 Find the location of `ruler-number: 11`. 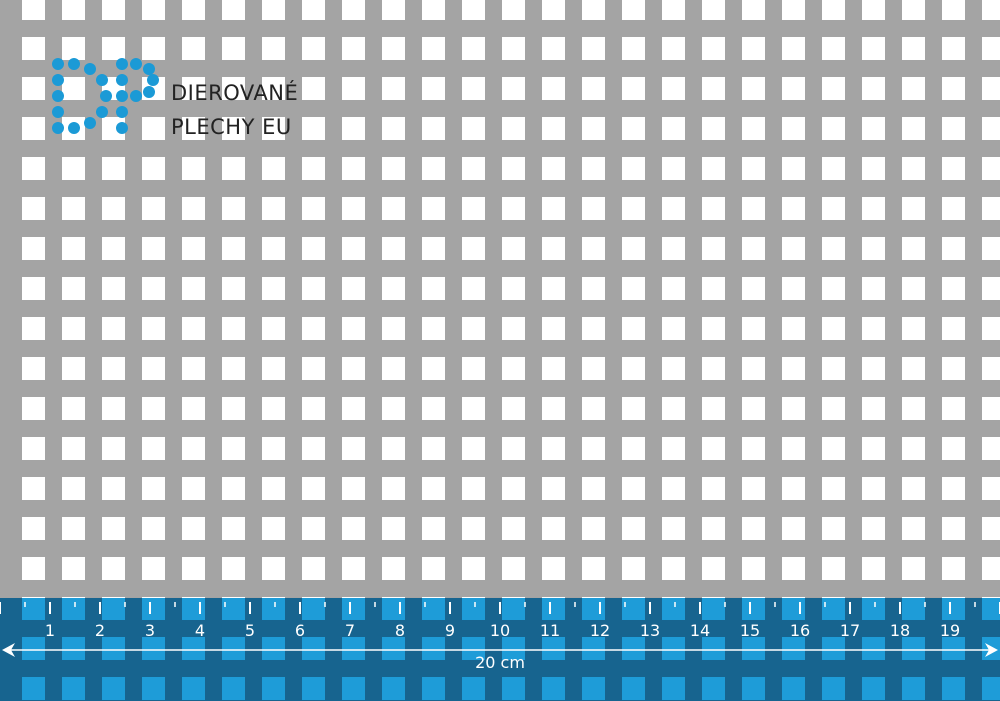

ruler-number: 11 is located at coordinates (550, 630).